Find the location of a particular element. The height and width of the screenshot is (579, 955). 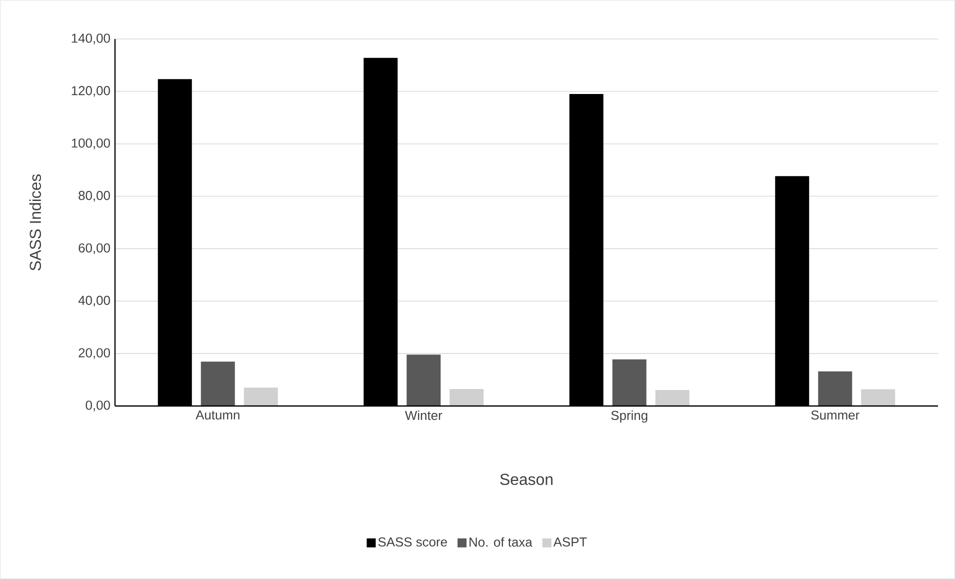

y-tick-label: 40,00 is located at coordinates (94, 301).